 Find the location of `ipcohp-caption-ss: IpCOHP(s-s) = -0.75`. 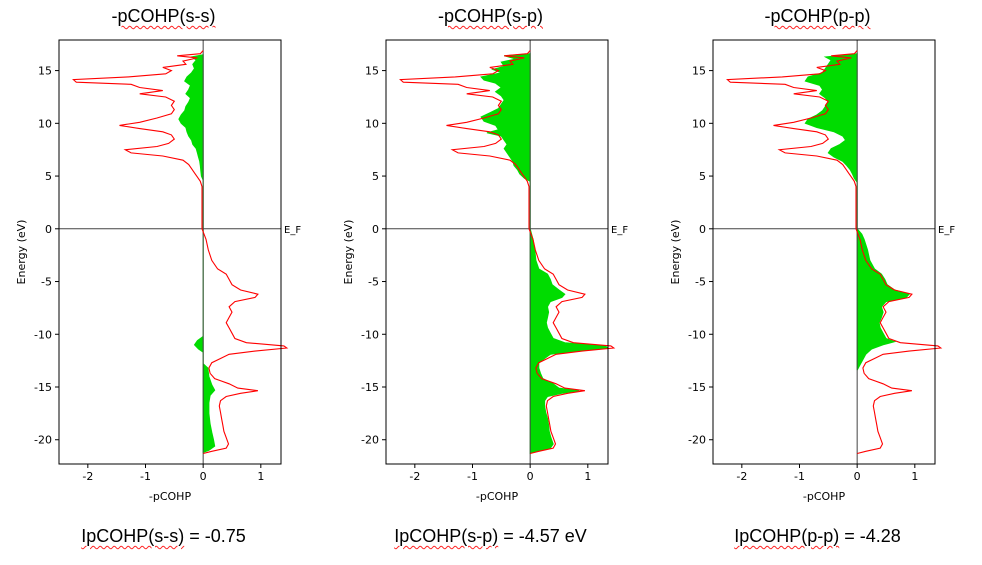

ipcohp-caption-ss: IpCOHP(s-s) = -0.75 is located at coordinates (163, 536).